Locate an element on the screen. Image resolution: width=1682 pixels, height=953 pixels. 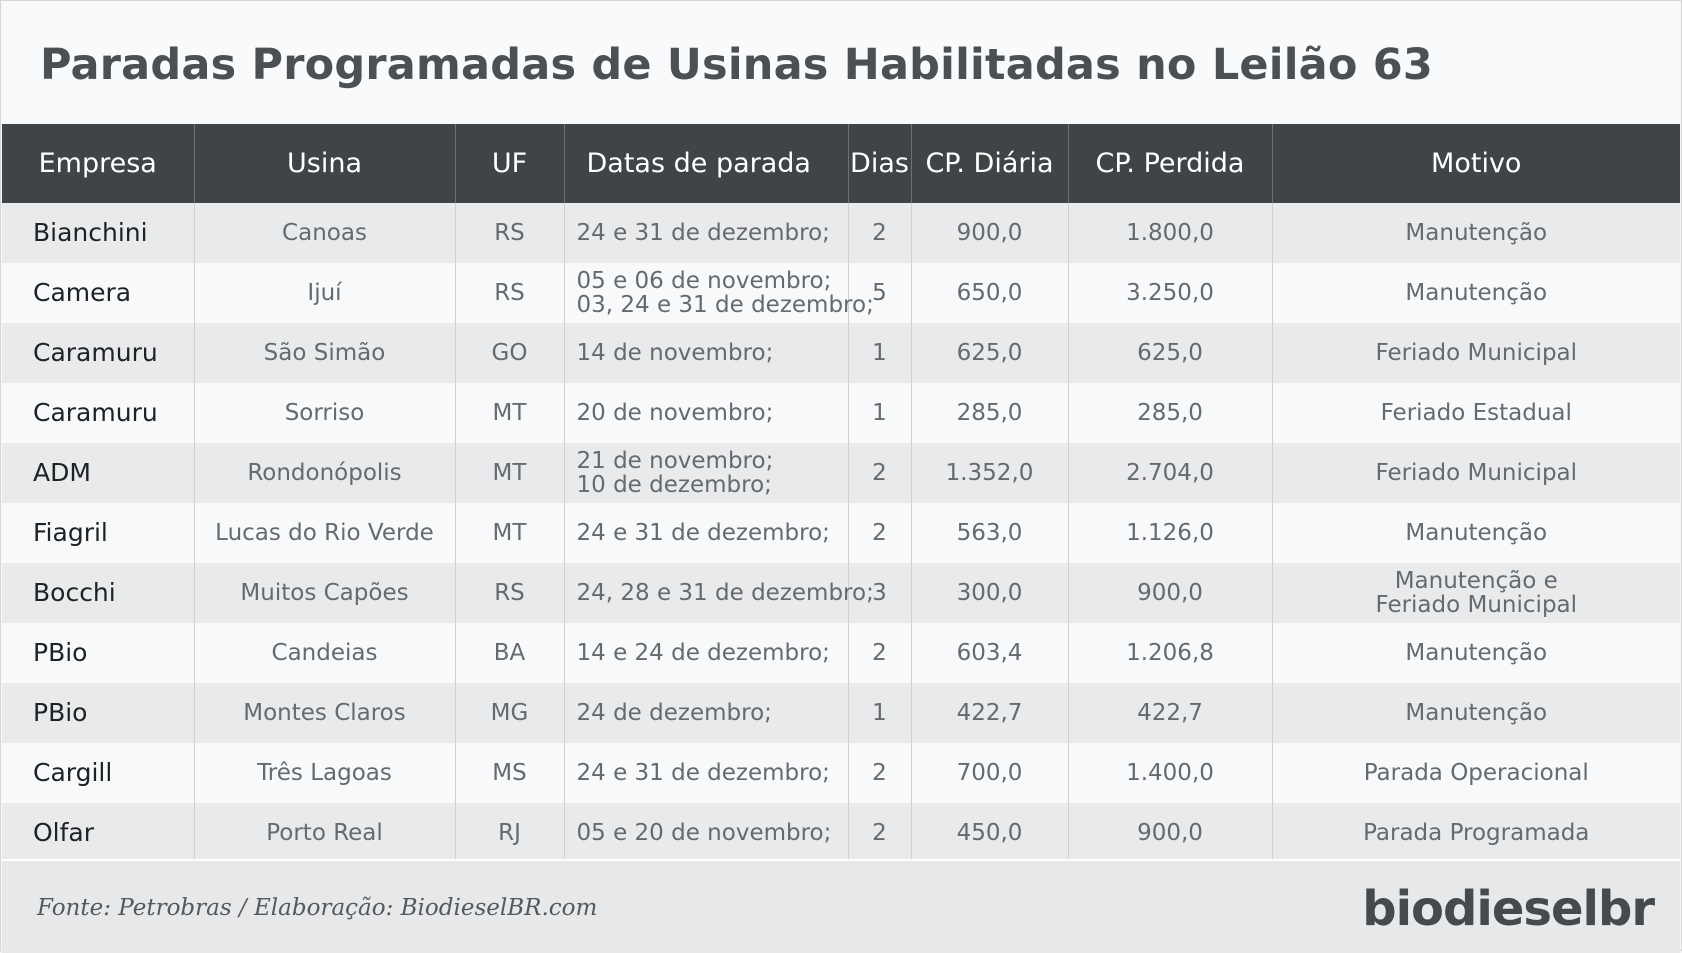
cell-motivo: Feriado Estadual is located at coordinates (1475, 413).